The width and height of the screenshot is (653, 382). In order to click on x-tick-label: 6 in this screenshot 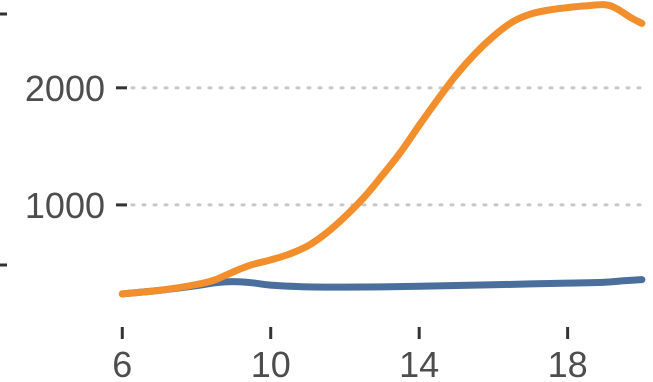, I will do `click(122, 363)`.